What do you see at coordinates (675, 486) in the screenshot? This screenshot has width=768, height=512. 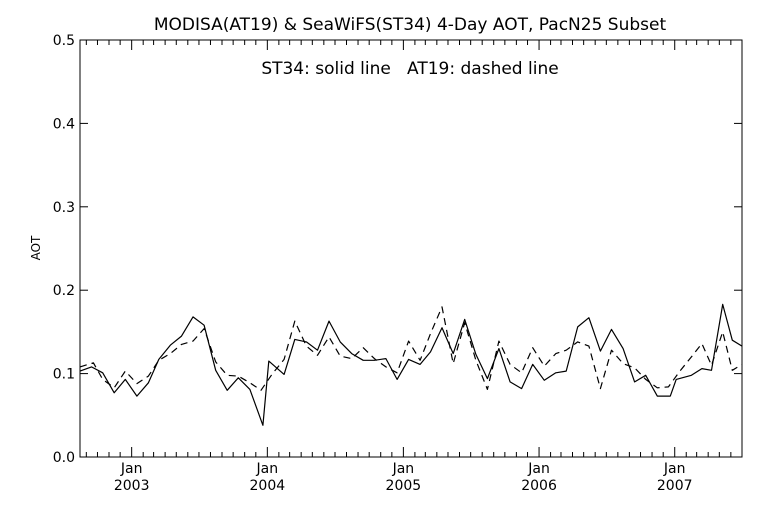 I see `x-tick-year-label: 2007` at bounding box center [675, 486].